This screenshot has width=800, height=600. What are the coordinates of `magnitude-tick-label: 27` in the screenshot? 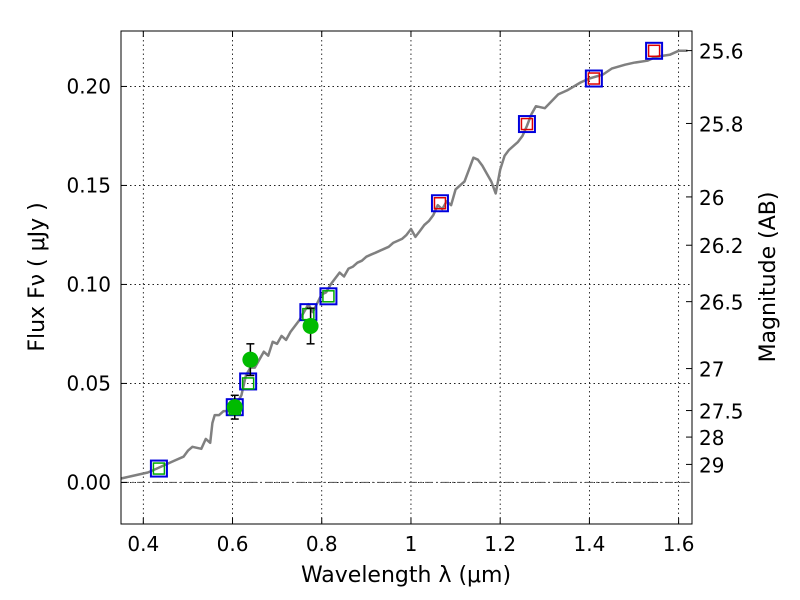 It's located at (711, 370).